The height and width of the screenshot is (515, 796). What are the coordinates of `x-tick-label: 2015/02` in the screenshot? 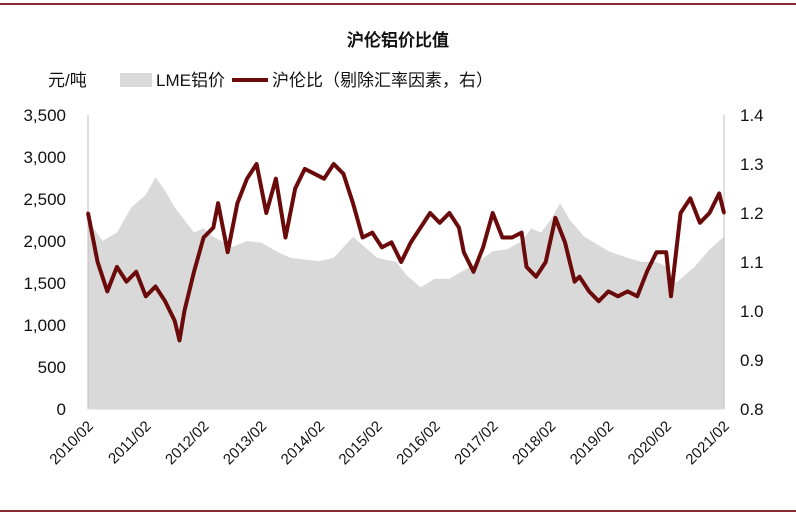 It's located at (361, 443).